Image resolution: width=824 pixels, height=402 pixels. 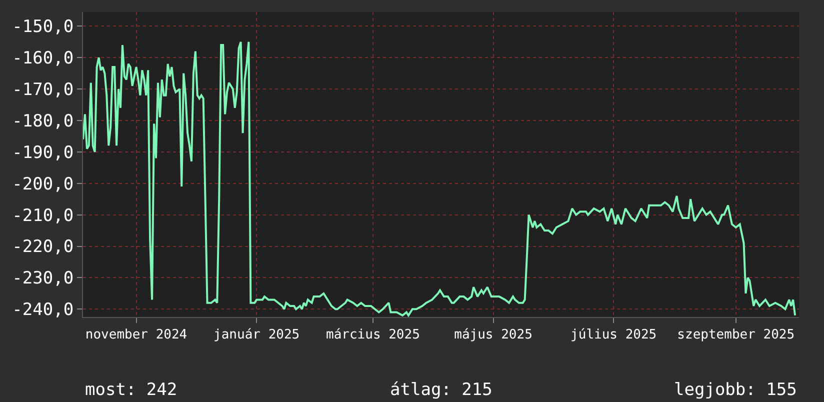 I want to click on x-tick-label: március 2025, so click(x=373, y=335).